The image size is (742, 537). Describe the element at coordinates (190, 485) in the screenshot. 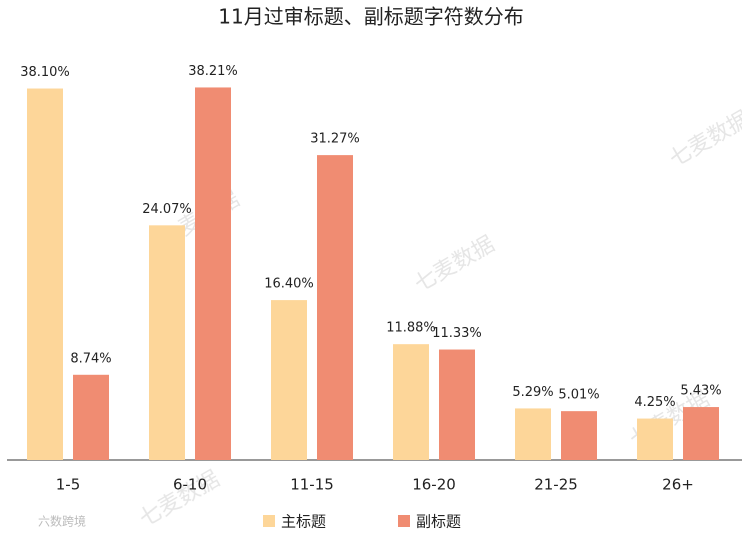

I see `x-tick-label: 6-10` at that location.